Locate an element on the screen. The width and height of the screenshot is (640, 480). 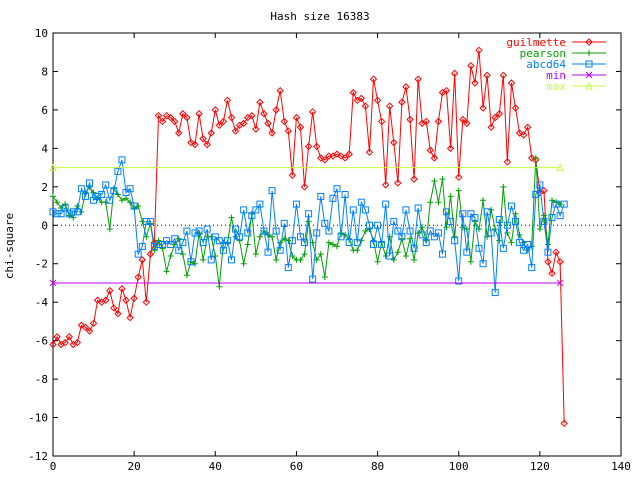
legend-entry-pearson: pearson is located at coordinates (563, 53).